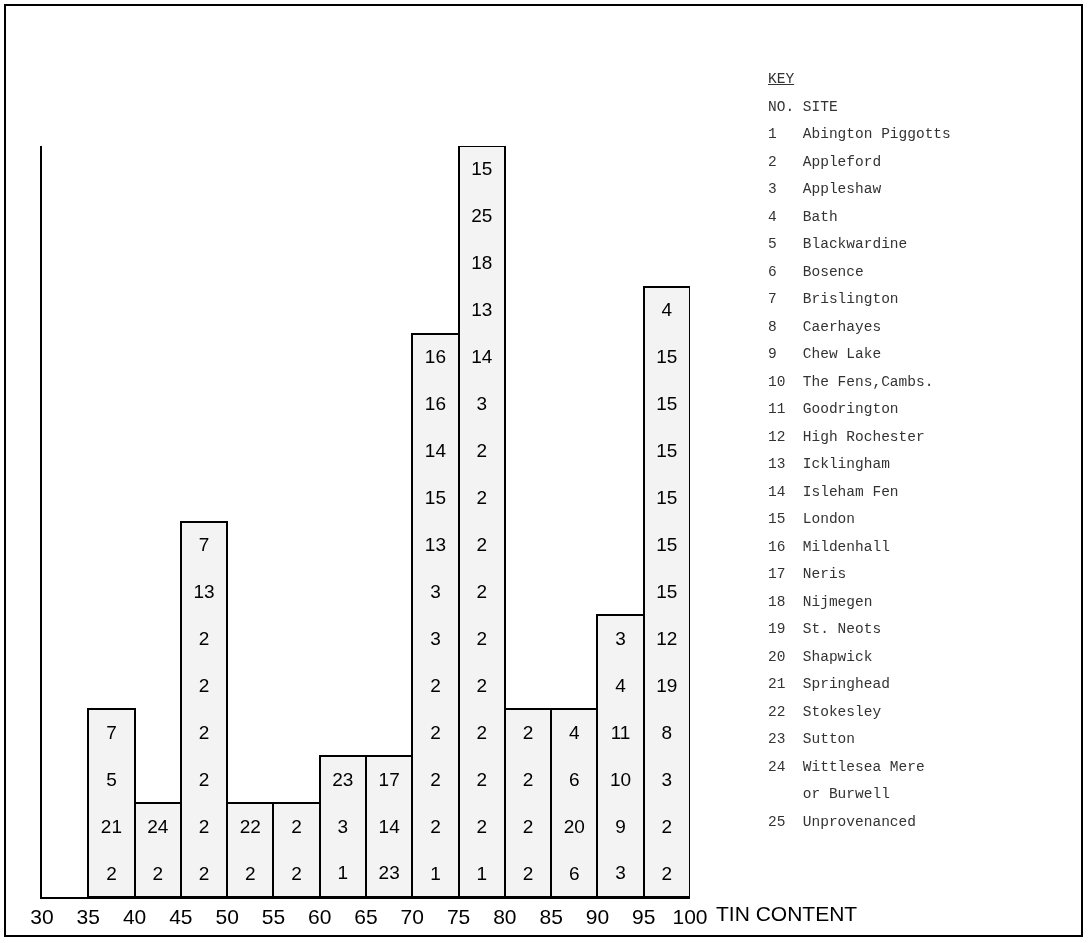 The width and height of the screenshot is (1089, 943). I want to click on text: 21 Springhead, so click(829, 684).